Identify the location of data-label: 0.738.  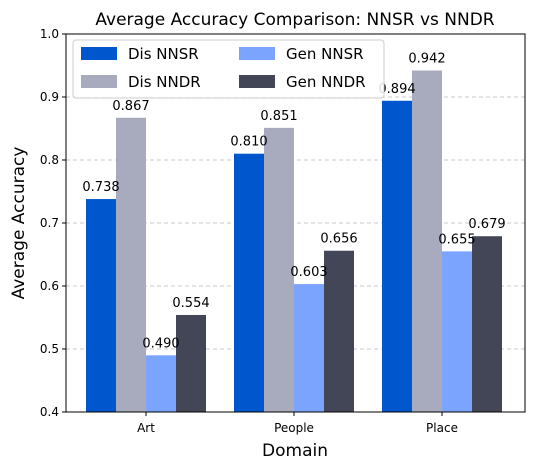
(100, 187).